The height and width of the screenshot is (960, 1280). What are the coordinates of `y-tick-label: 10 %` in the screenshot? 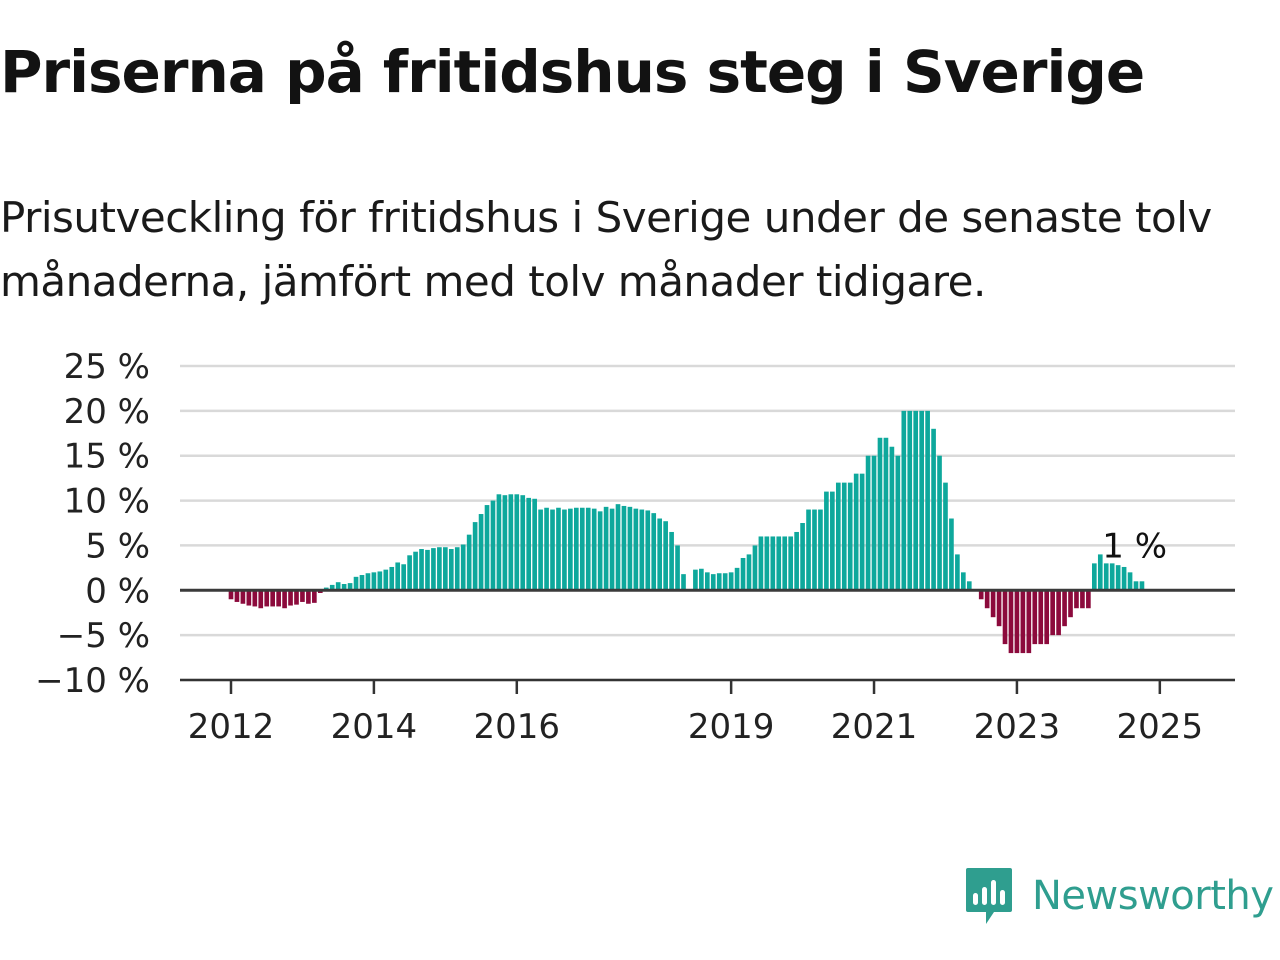 It's located at (107, 502).